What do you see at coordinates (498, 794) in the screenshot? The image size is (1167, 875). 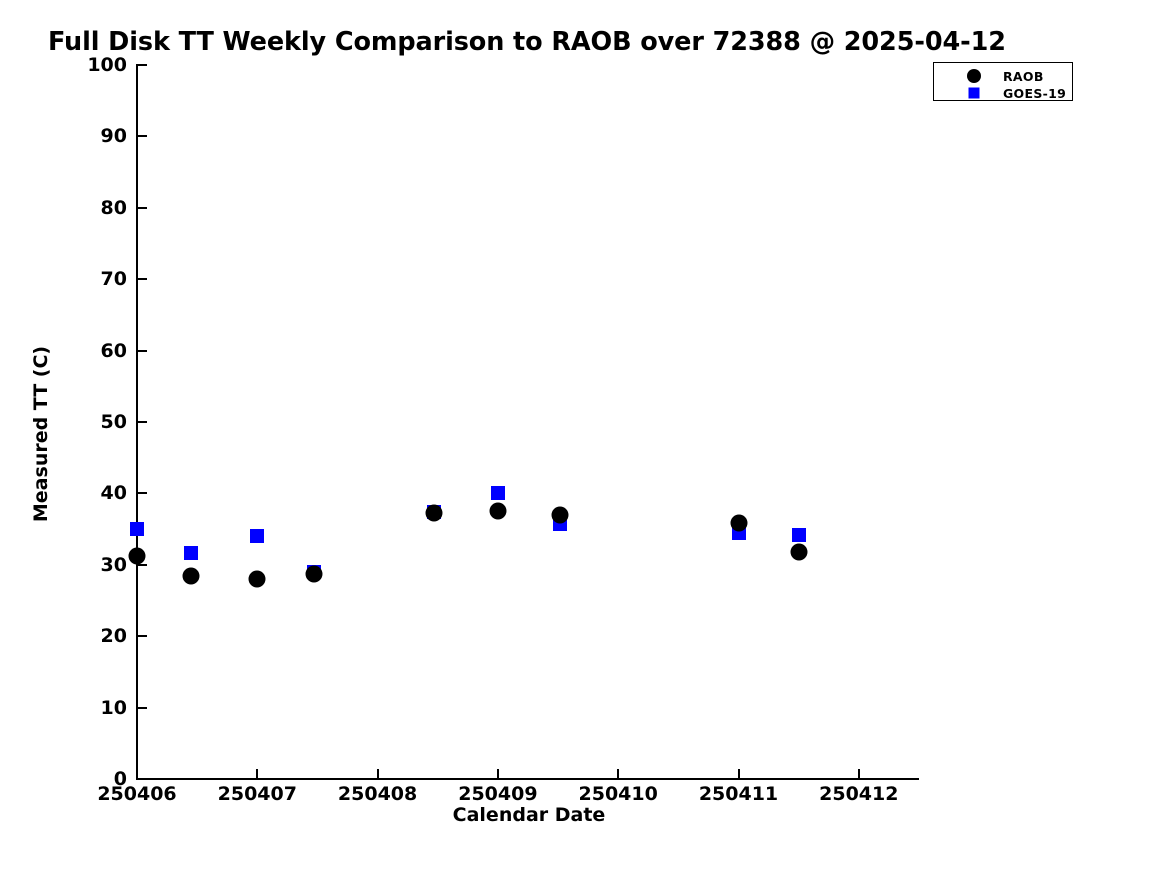 I see `x-tick-label: 250409` at bounding box center [498, 794].